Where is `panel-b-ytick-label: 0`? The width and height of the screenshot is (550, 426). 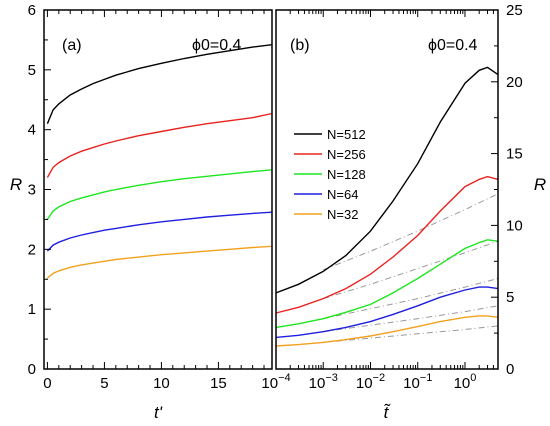 panel-b-ytick-label: 0 is located at coordinates (510, 369).